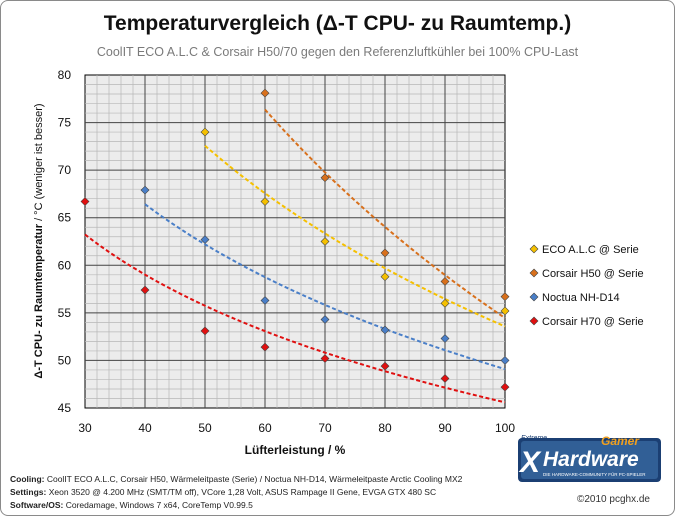  Describe the element at coordinates (593, 322) in the screenshot. I see `legend-label: Corsair H70 @ Serie` at that location.